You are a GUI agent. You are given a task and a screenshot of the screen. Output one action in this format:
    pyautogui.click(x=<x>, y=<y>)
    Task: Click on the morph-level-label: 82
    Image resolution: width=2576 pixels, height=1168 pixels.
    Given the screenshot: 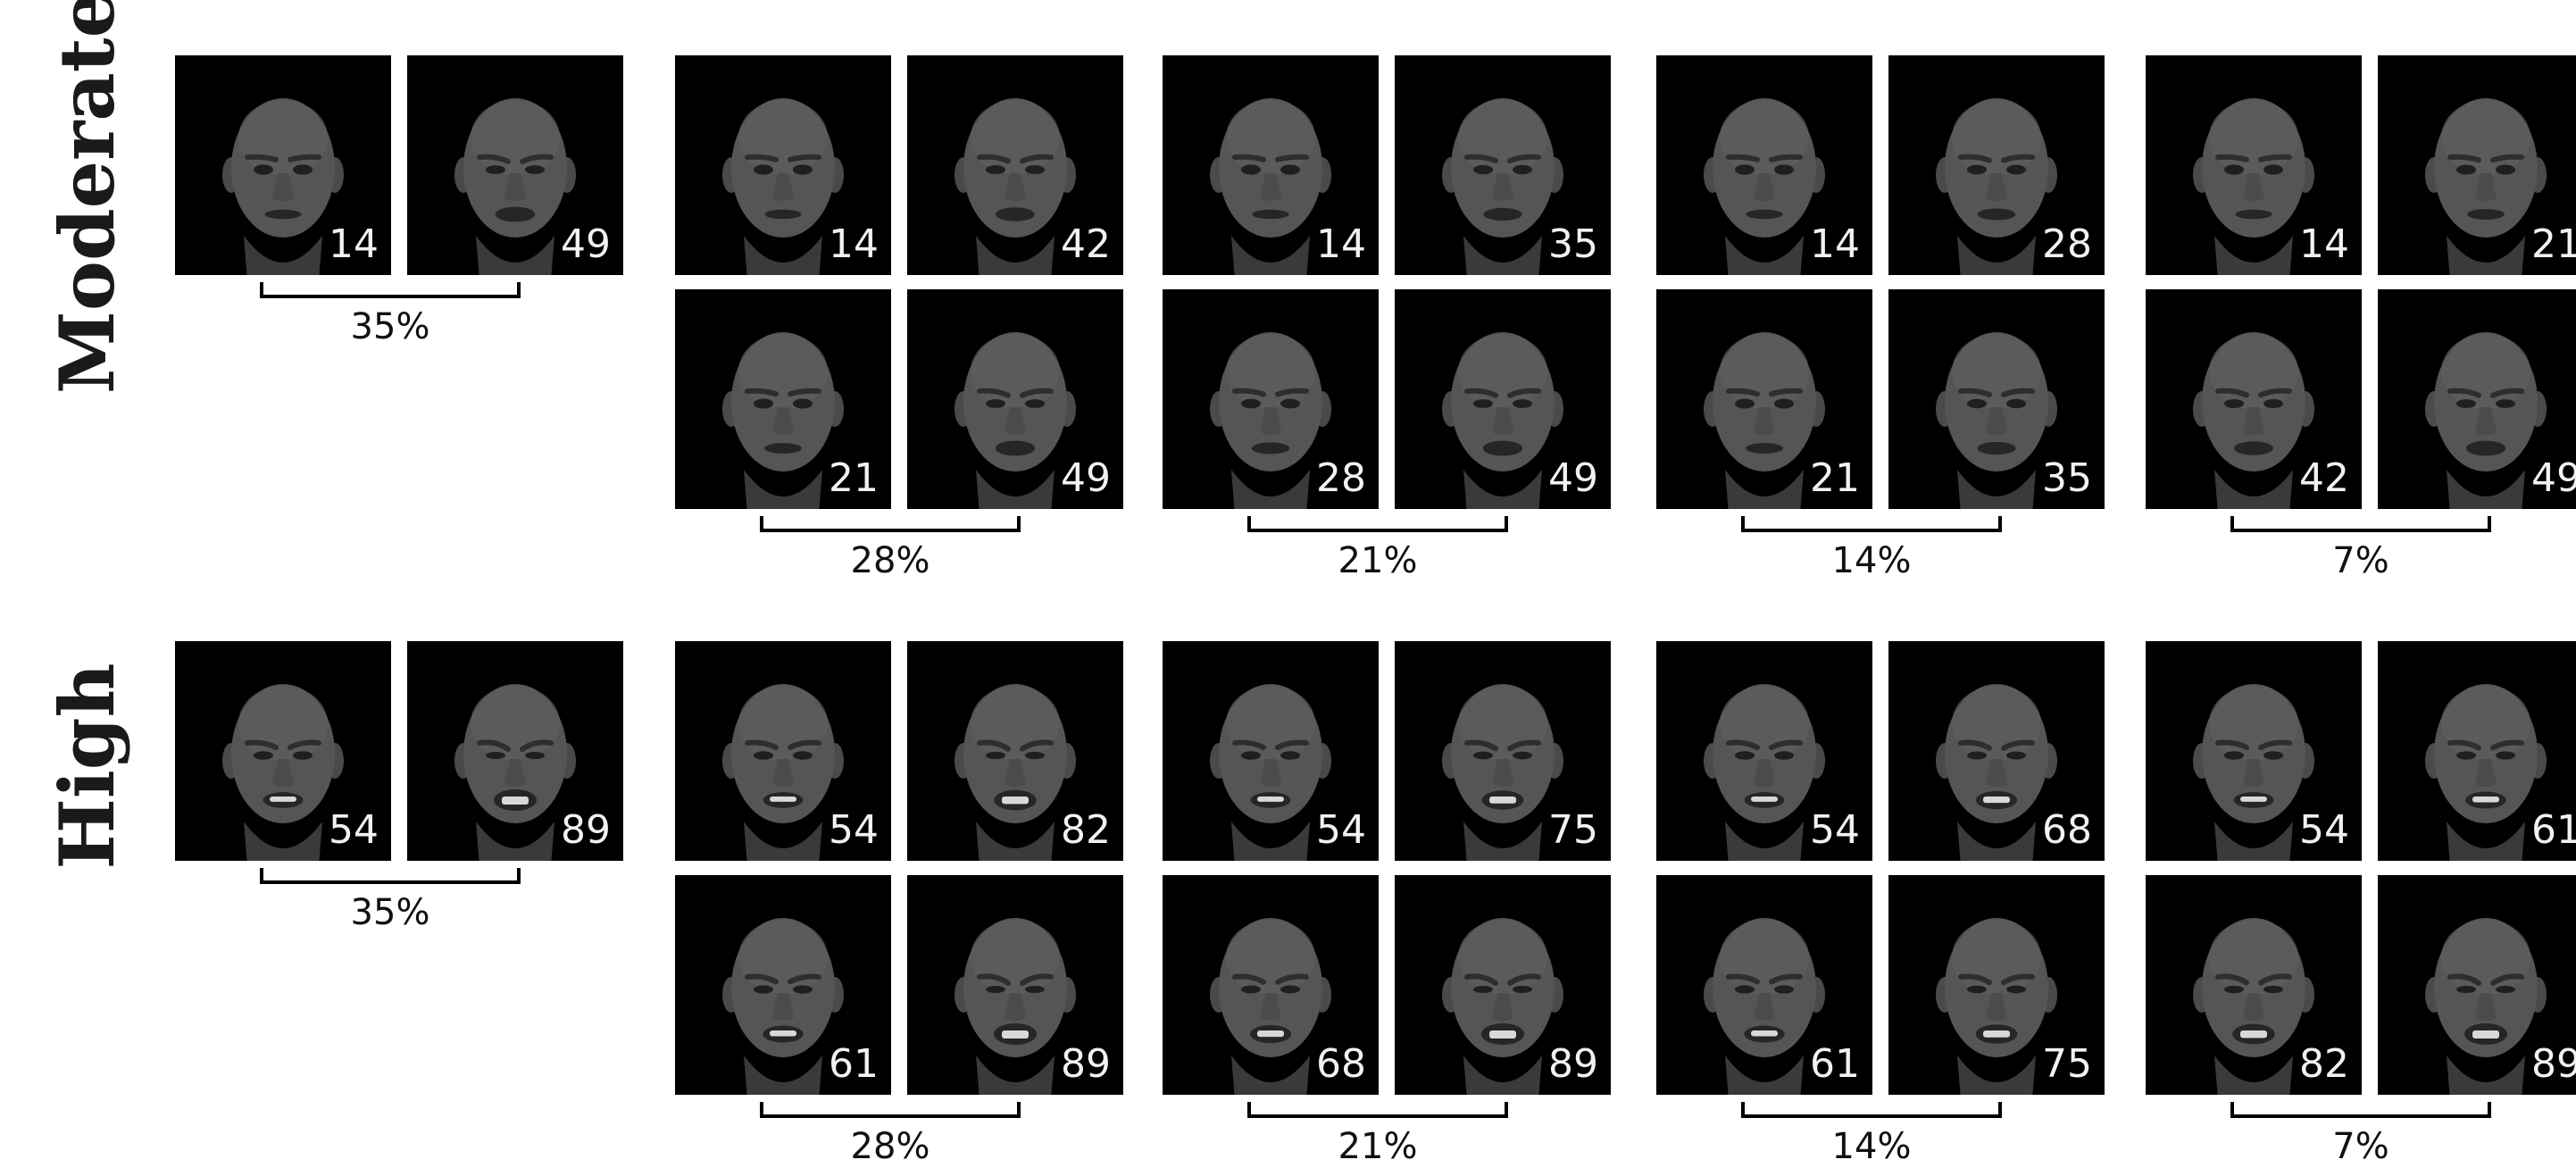 What is the action you would take?
    pyautogui.click(x=2324, y=1064)
    